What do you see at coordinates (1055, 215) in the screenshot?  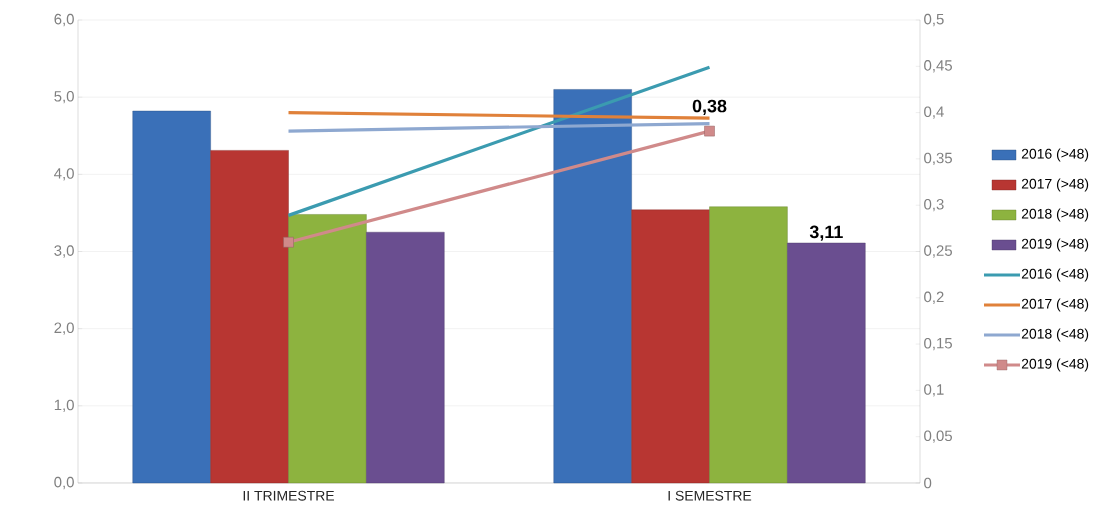 I see `legend-label: 2018 (>48)` at bounding box center [1055, 215].